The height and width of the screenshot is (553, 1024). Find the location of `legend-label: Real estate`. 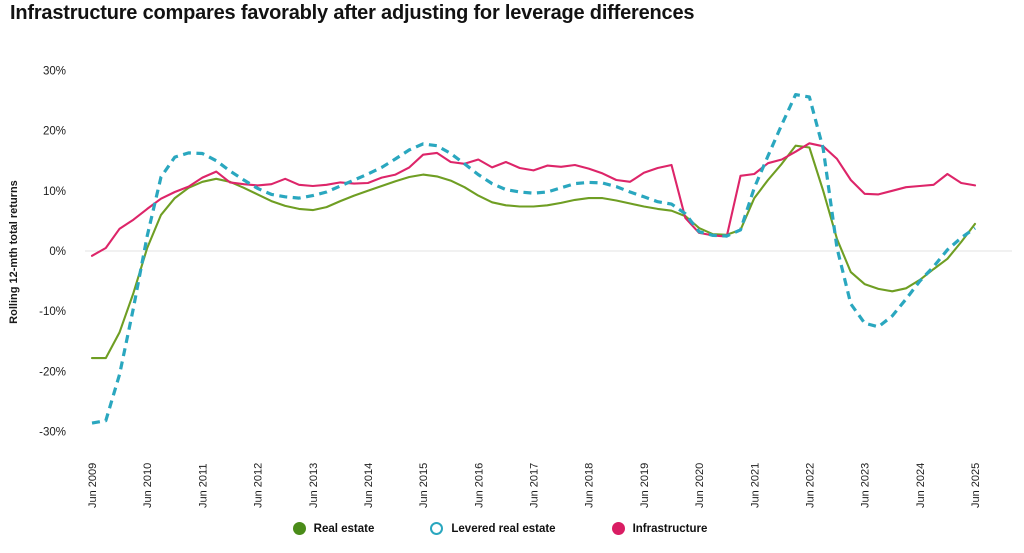

legend-label: Real estate is located at coordinates (344, 528).